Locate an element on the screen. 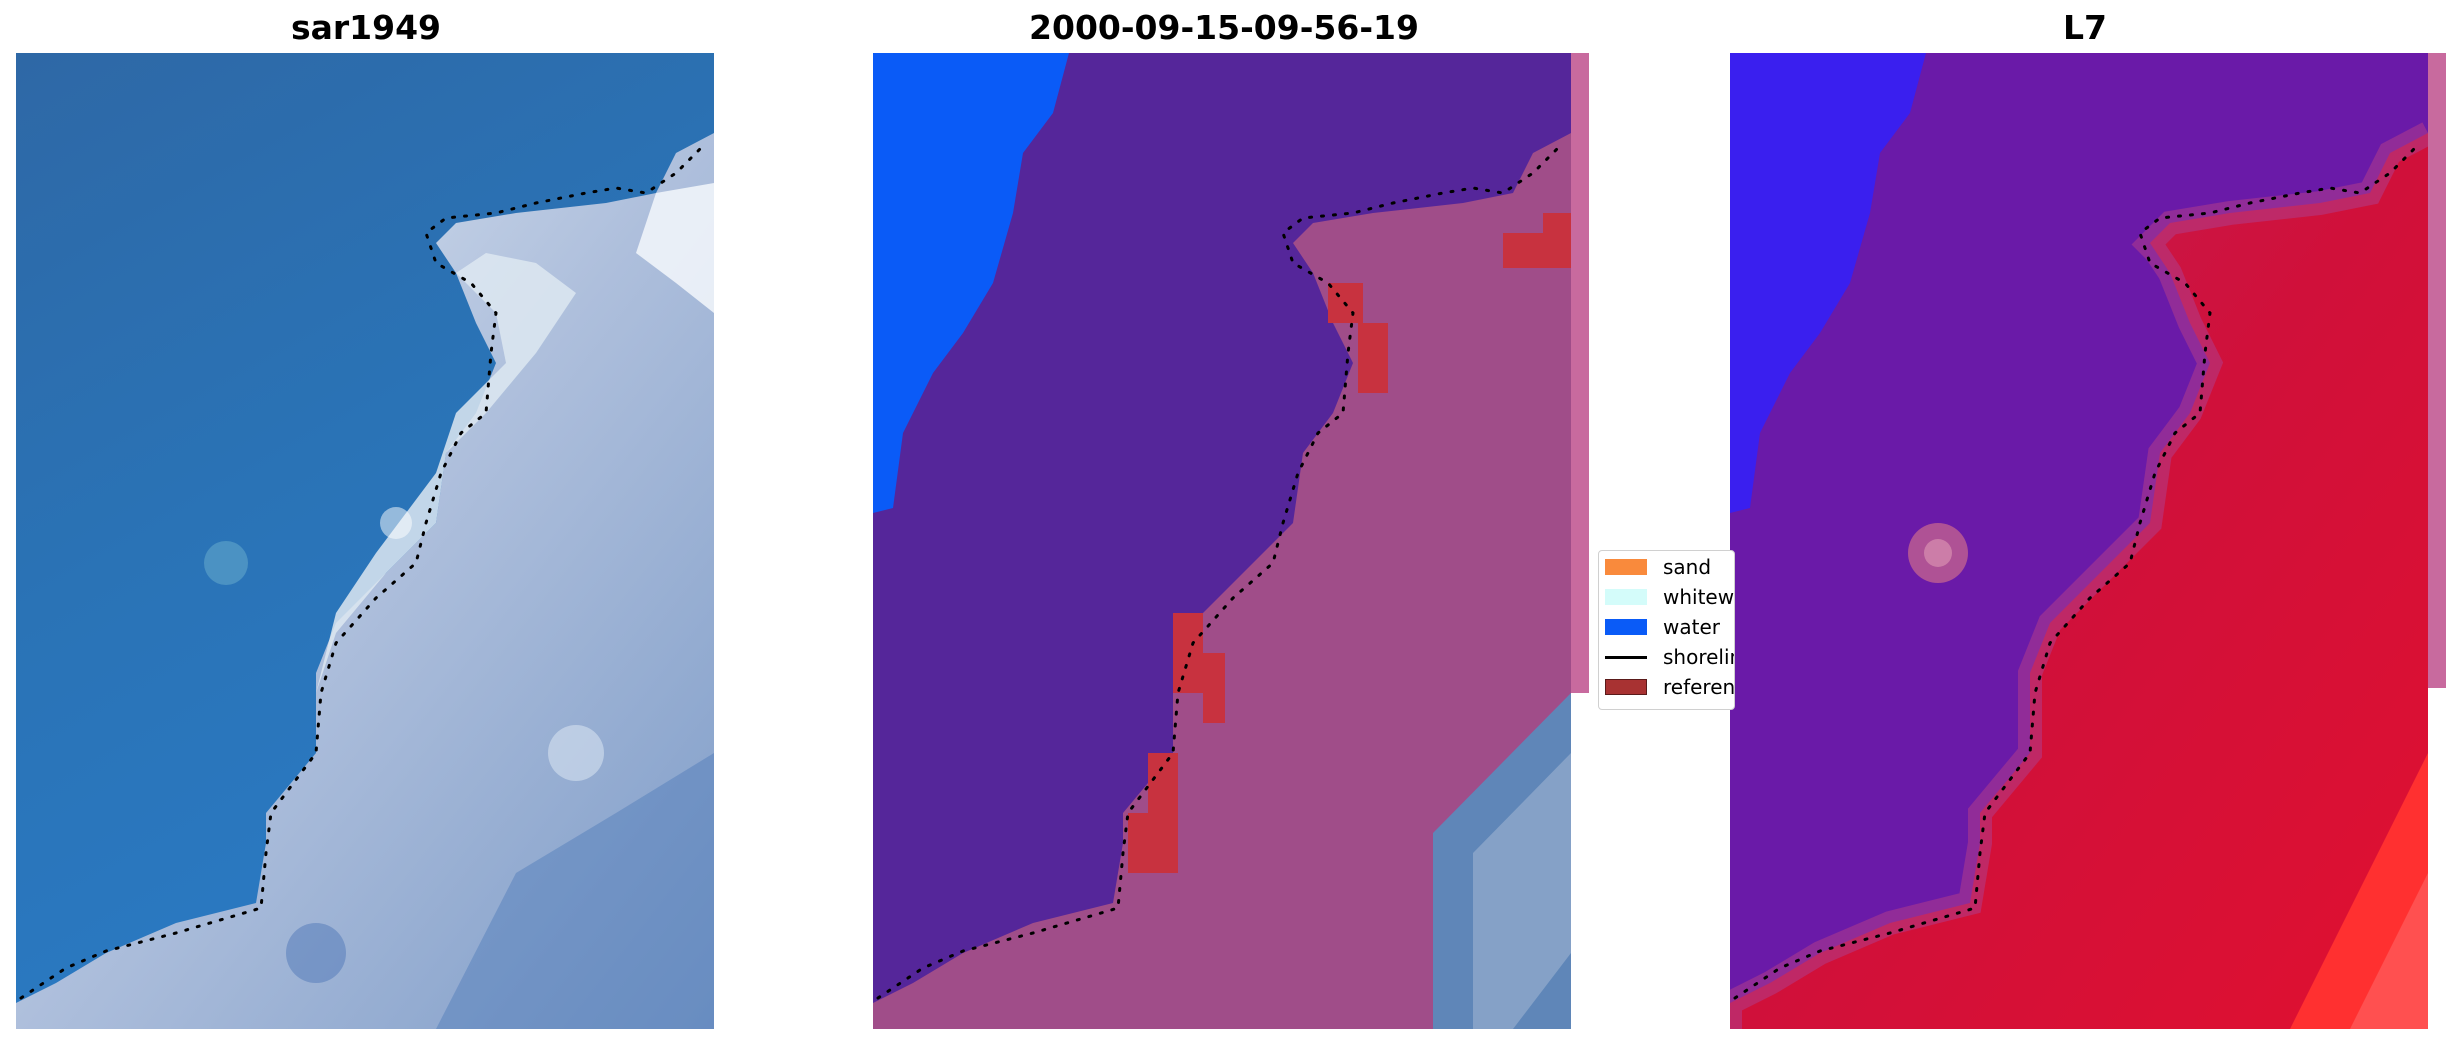 The image size is (2460, 1043). legend-item-water: water is located at coordinates (1662, 627).